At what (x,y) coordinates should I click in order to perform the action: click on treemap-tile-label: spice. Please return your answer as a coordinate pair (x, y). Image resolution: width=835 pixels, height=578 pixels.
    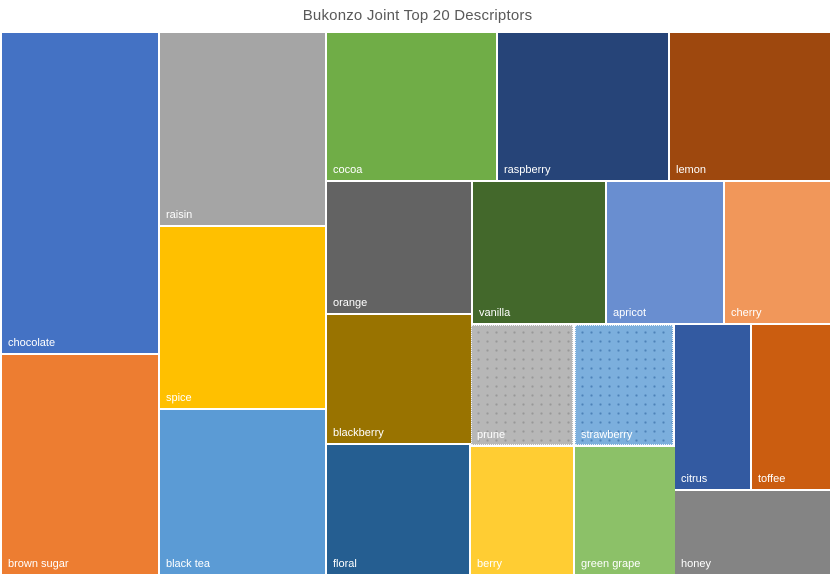
    Looking at the image, I should click on (179, 398).